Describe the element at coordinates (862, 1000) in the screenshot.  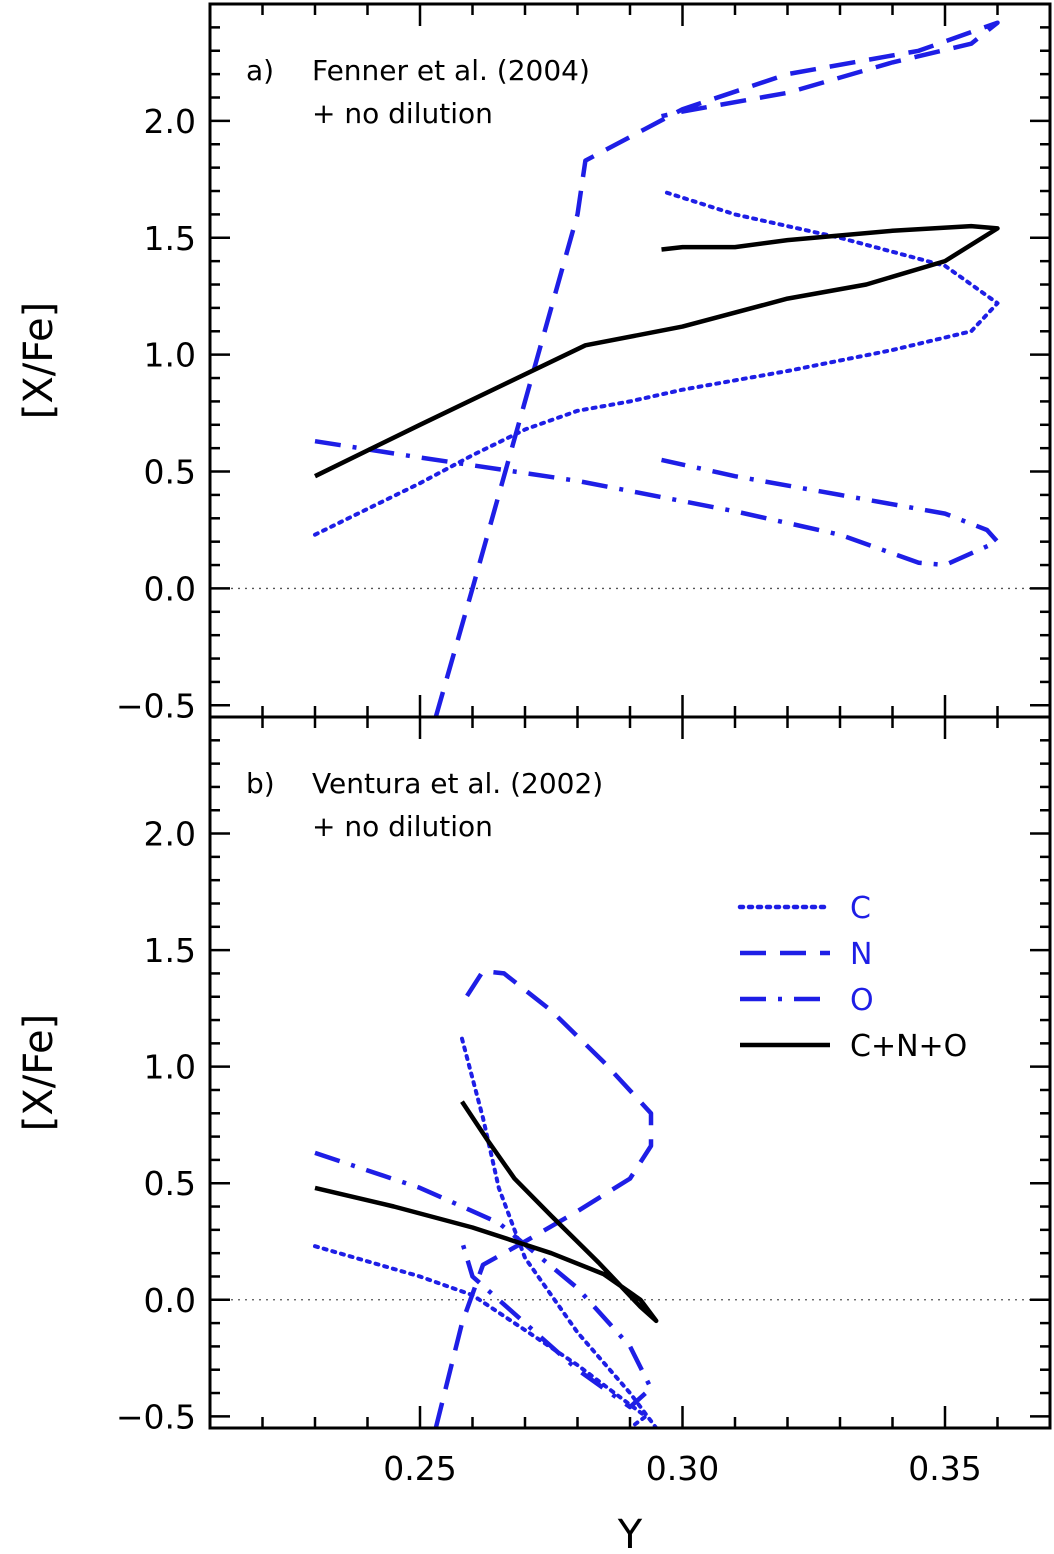
I see `legend-label: O` at that location.